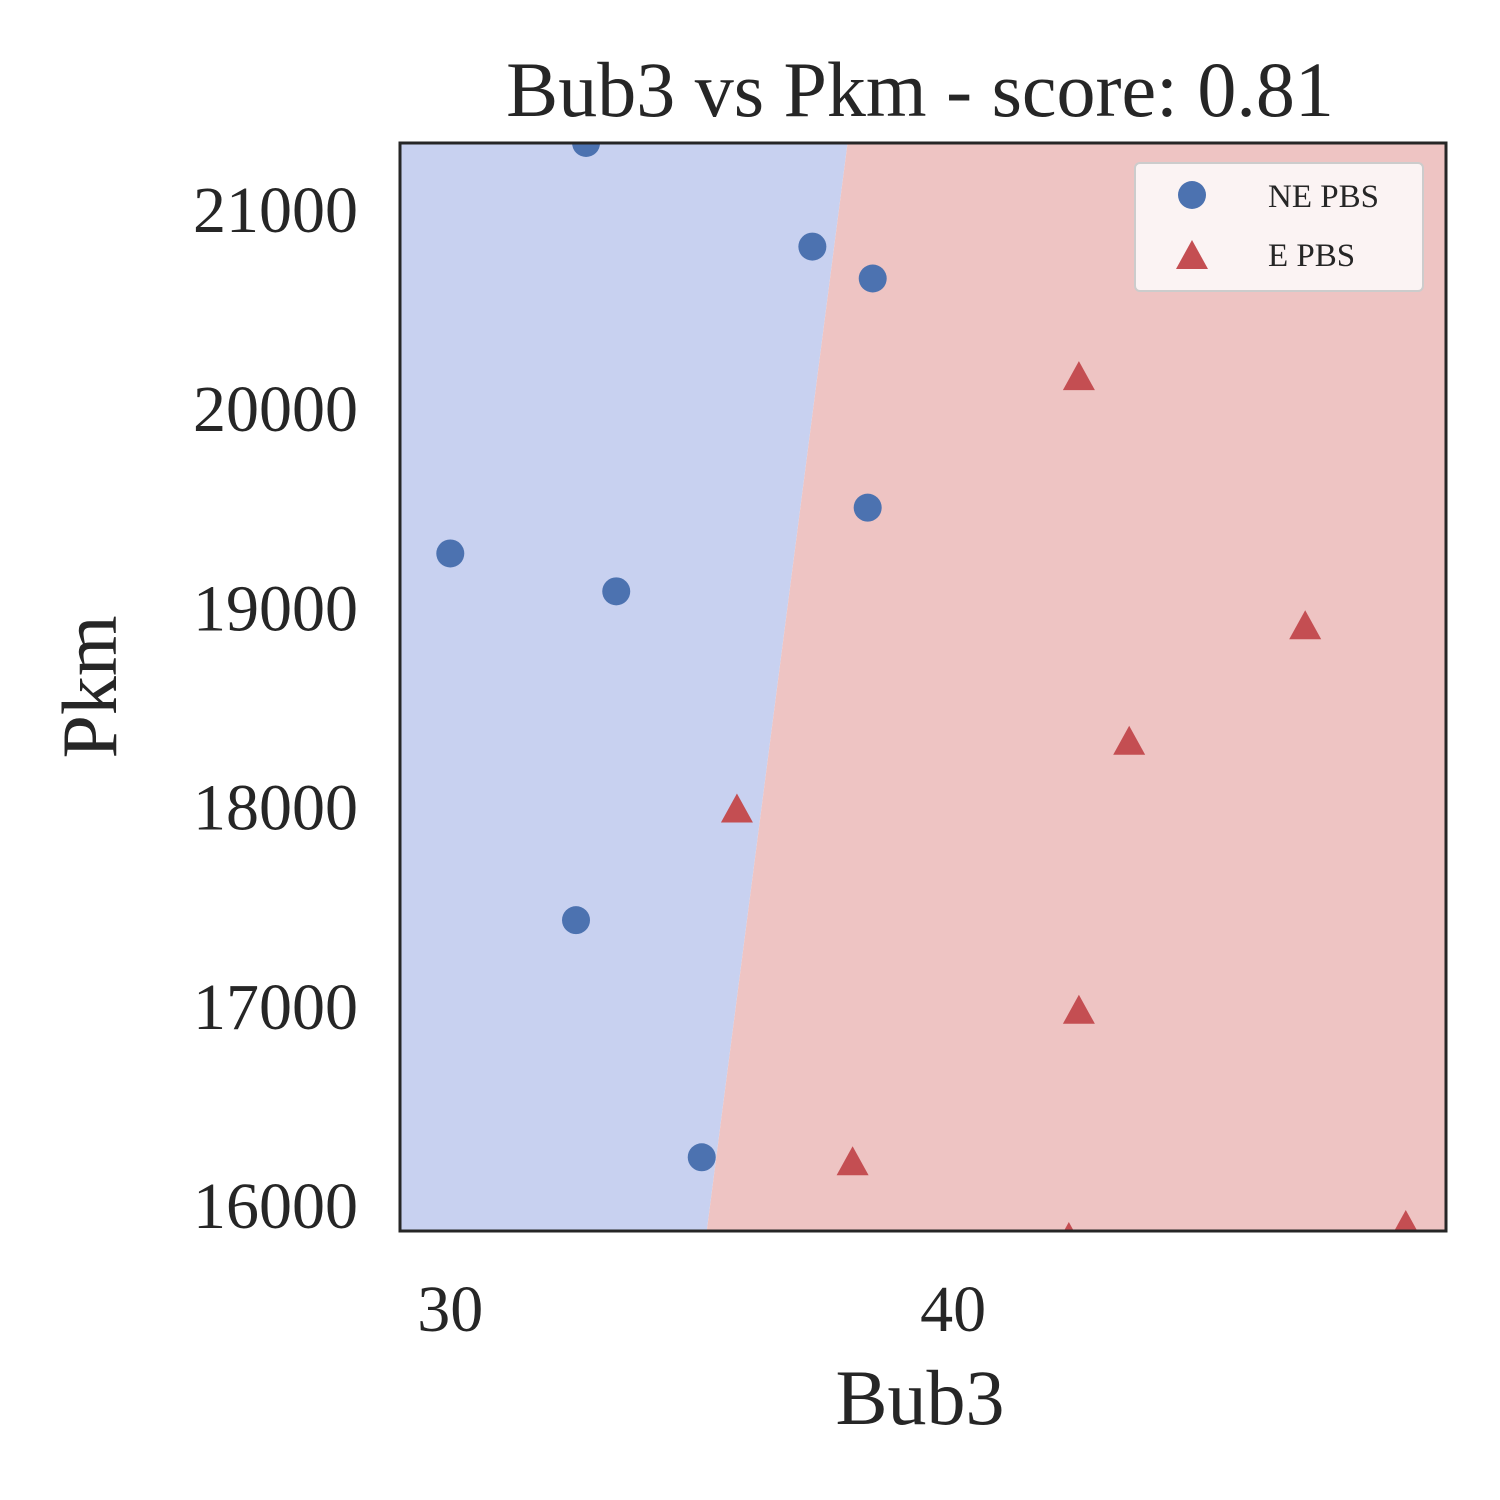 The image size is (1500, 1500). What do you see at coordinates (953, 1309) in the screenshot?
I see `x-tick-label: 40` at bounding box center [953, 1309].